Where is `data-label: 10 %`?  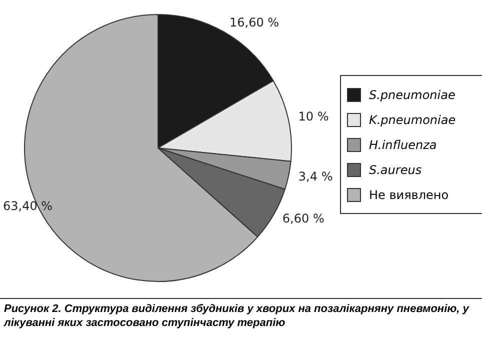 data-label: 10 % is located at coordinates (313, 117).